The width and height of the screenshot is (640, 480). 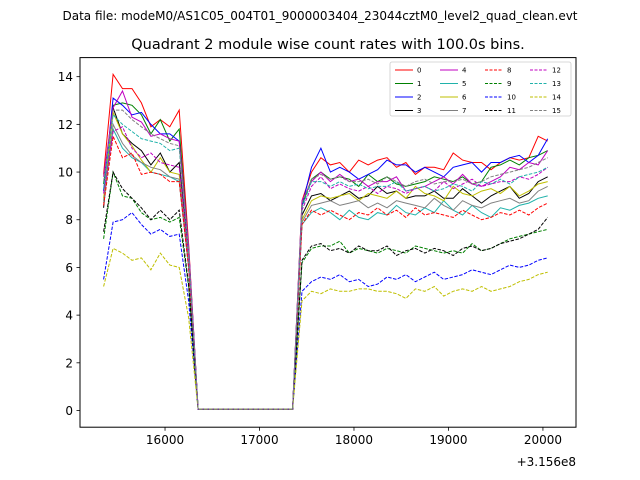 What do you see at coordinates (464, 71) in the screenshot?
I see `legend-label-4: 4` at bounding box center [464, 71].